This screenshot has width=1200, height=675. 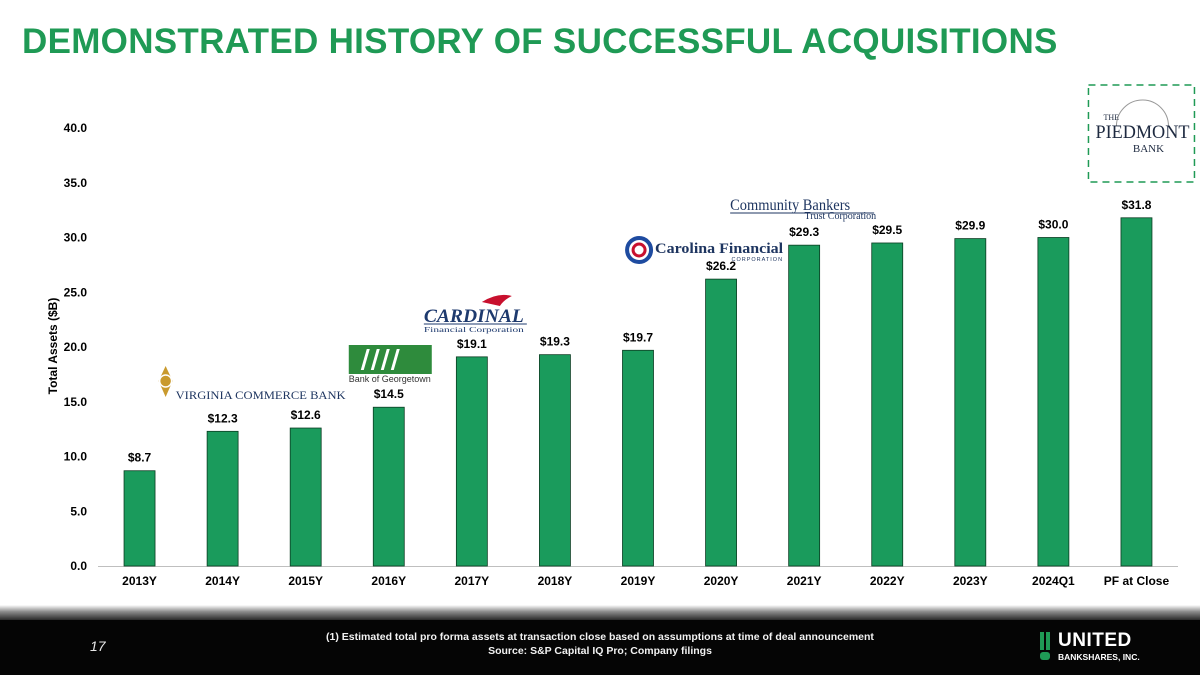 What do you see at coordinates (555, 342) in the screenshot?
I see `data-label: $19.3` at bounding box center [555, 342].